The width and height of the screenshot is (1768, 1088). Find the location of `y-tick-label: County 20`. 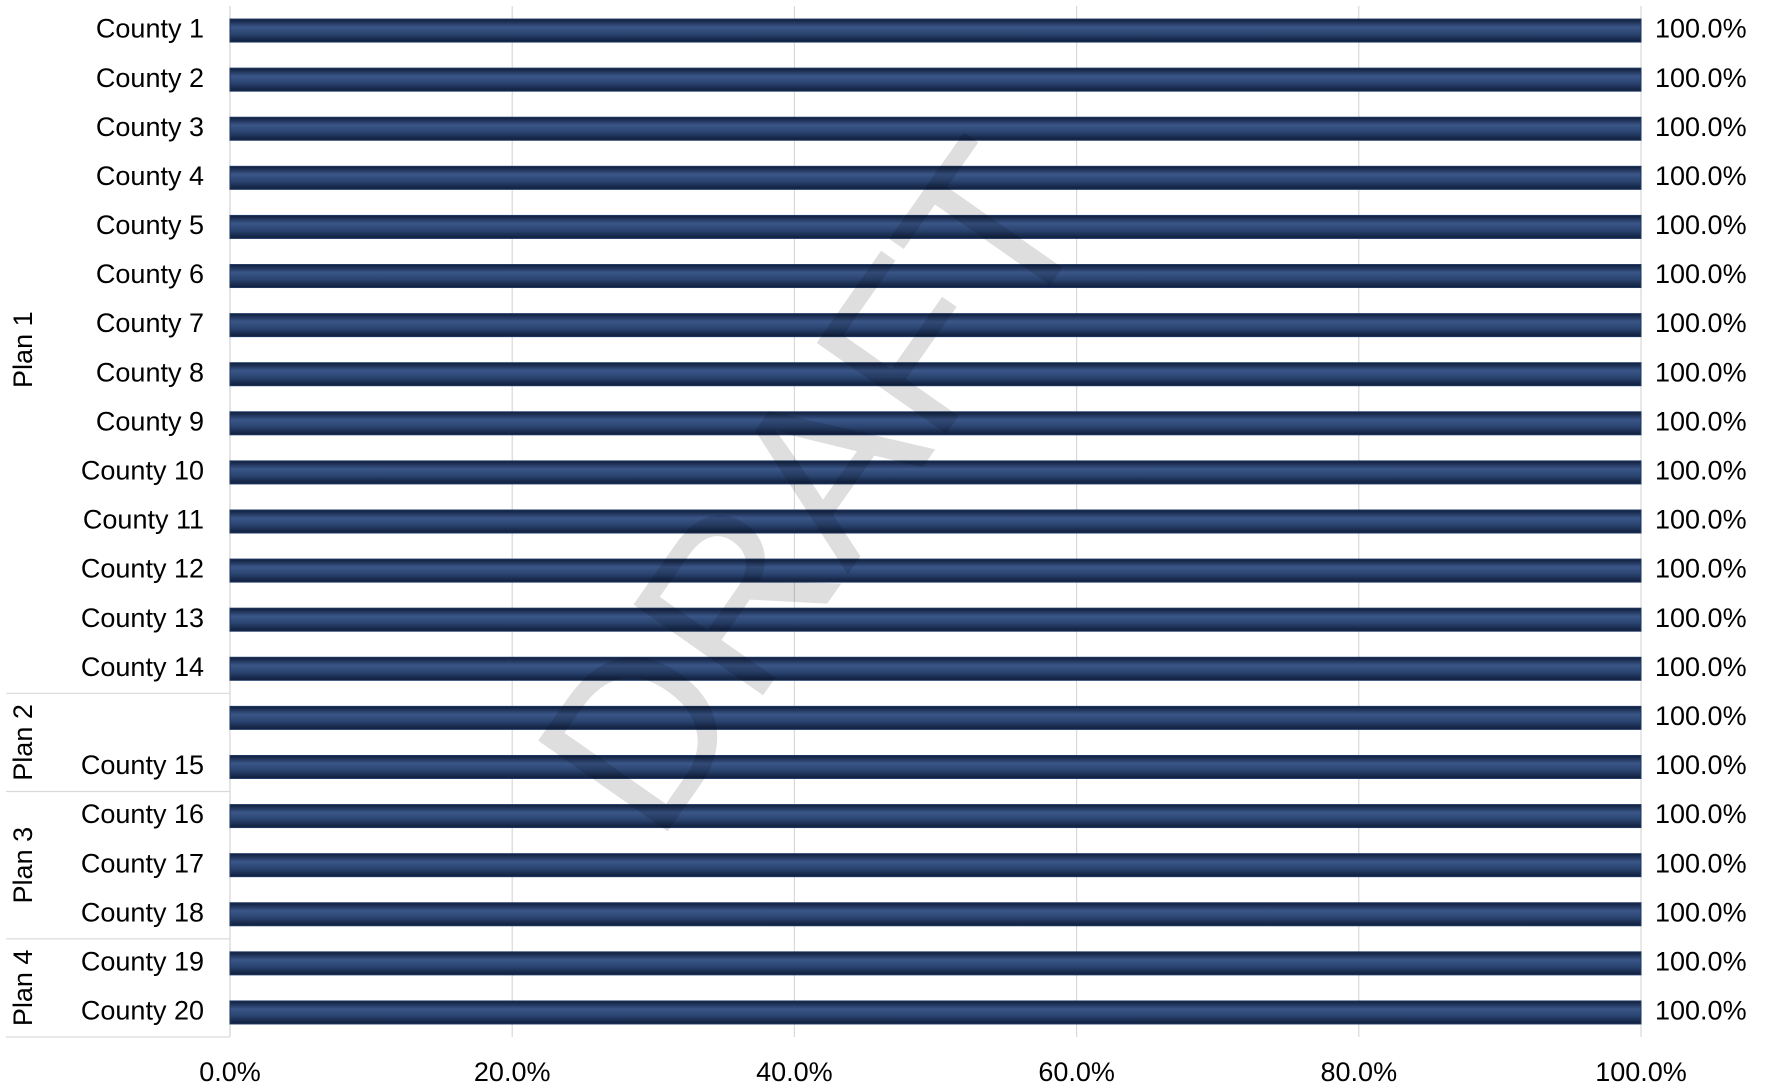

y-tick-label: County 20 is located at coordinates (142, 1011).